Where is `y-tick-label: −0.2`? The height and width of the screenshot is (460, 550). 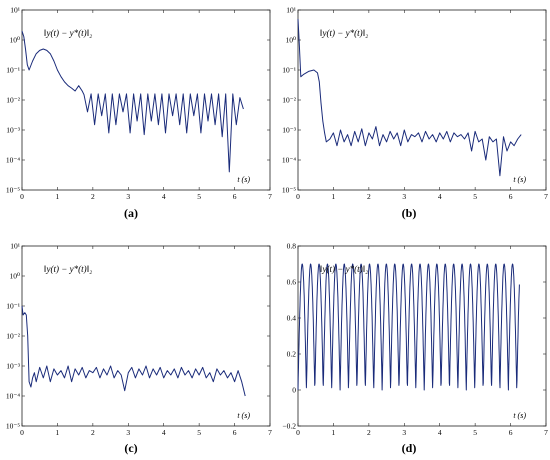
y-tick-label: −0.2 is located at coordinates (289, 426).